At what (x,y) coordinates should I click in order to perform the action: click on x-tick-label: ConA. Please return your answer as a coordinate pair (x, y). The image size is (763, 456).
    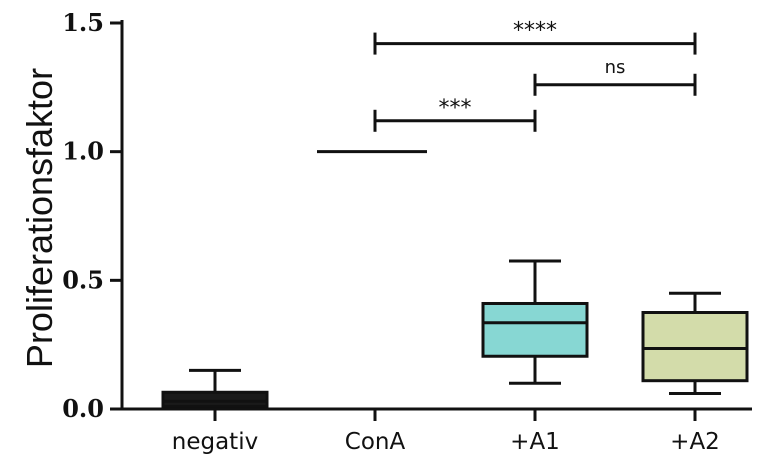
    Looking at the image, I should click on (375, 442).